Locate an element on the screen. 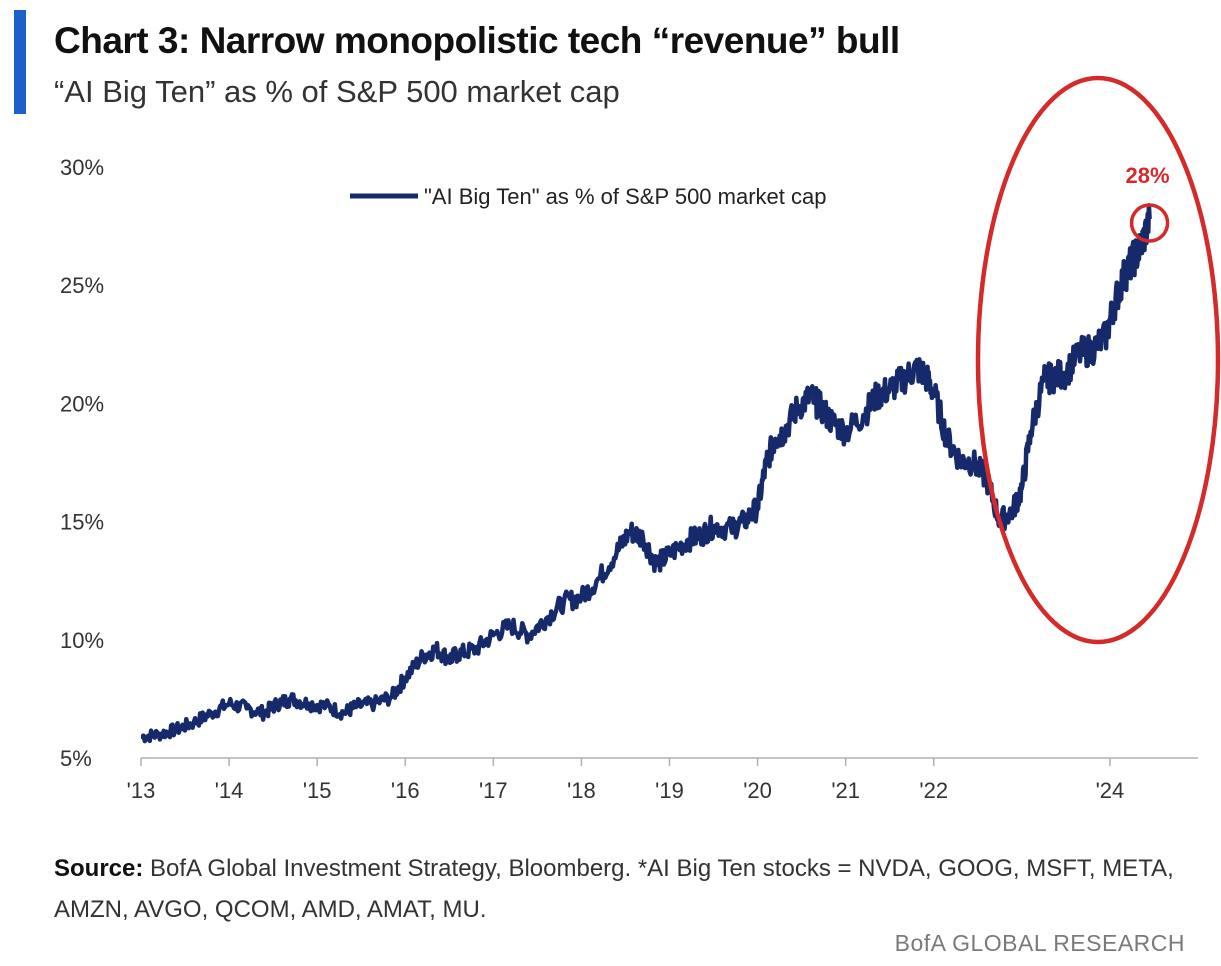  x-tick-label: '20 is located at coordinates (757, 790).